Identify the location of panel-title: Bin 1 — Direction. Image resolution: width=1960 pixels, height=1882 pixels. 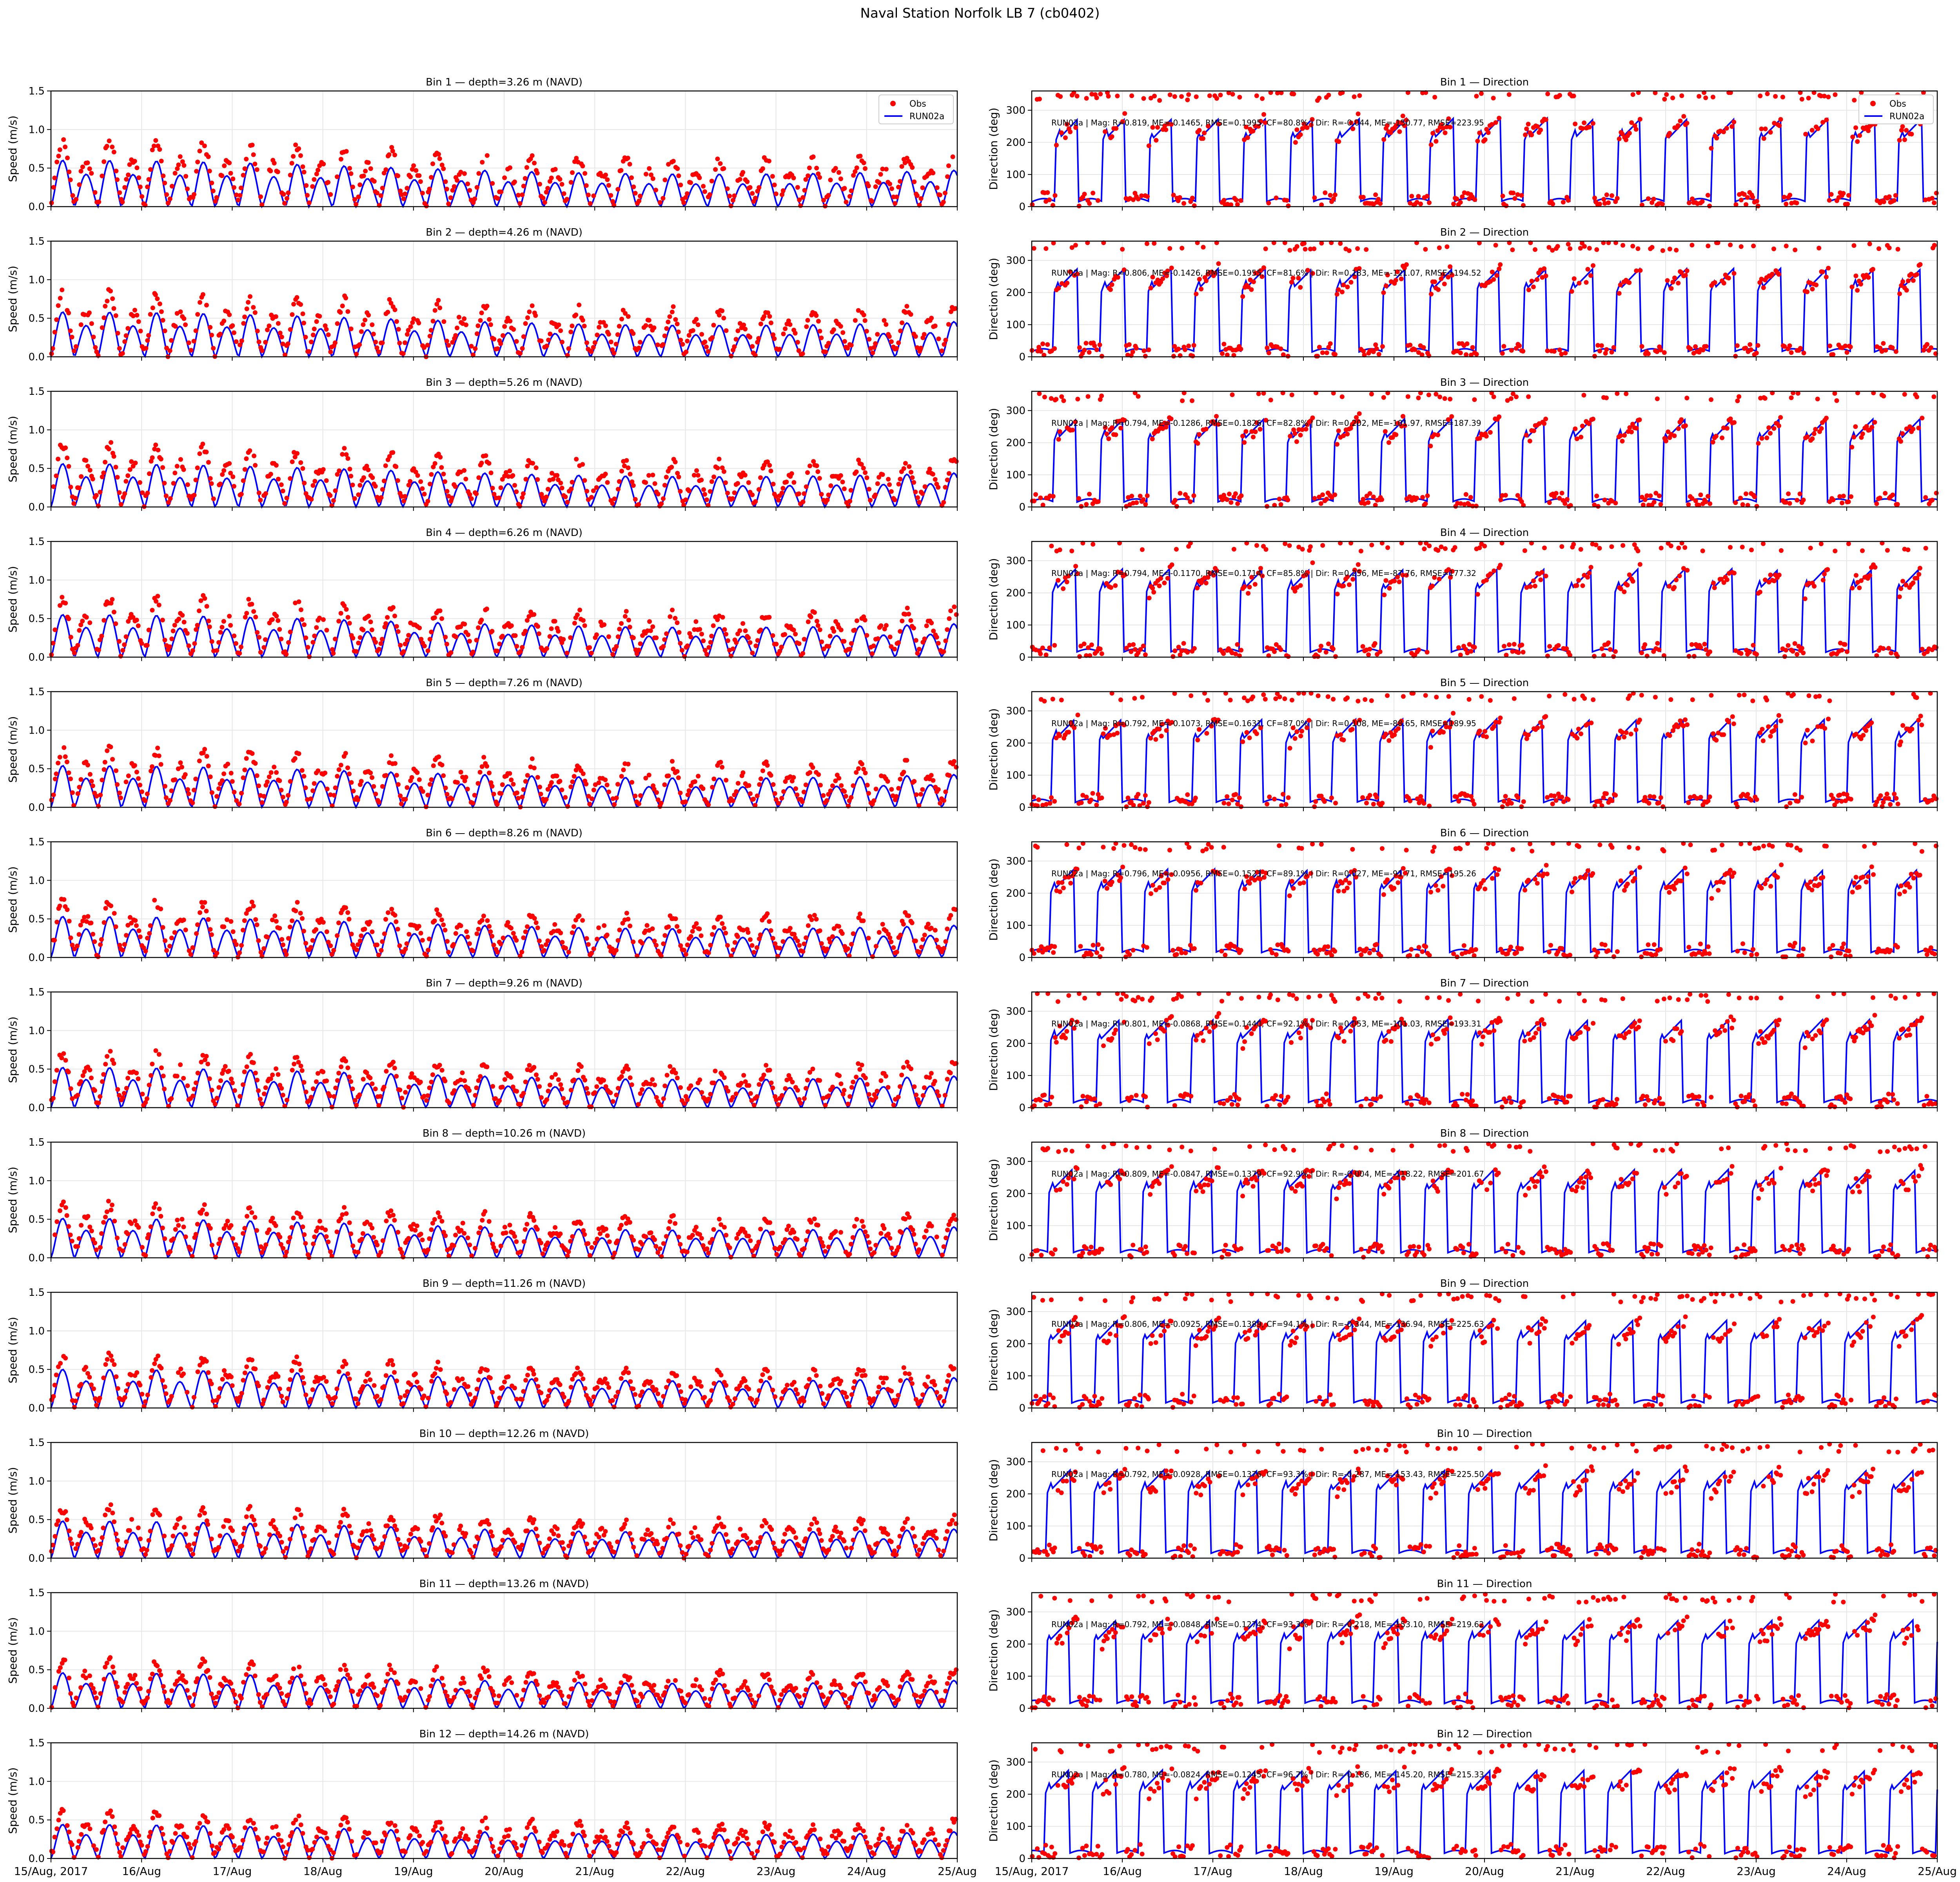
(1484, 82).